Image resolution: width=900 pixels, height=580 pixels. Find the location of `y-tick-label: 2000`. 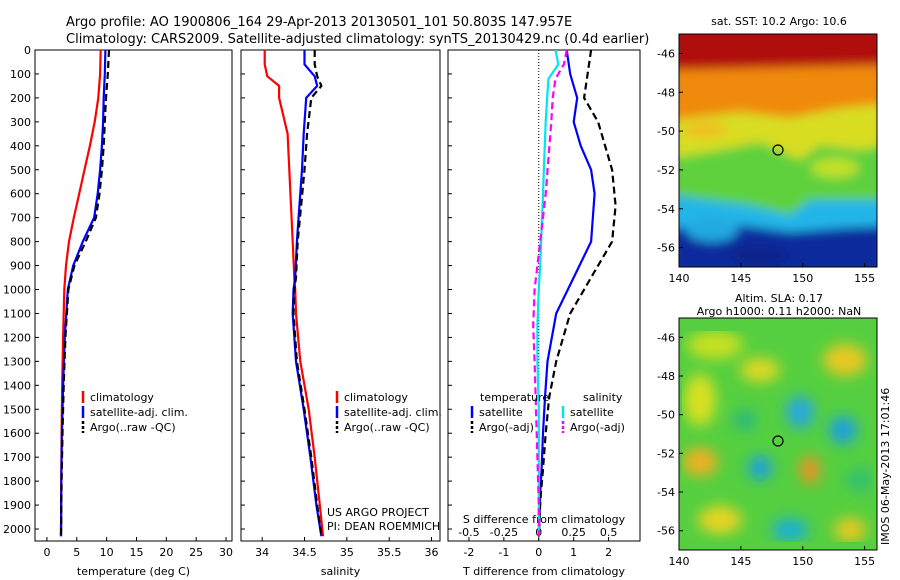

y-tick-label: 2000 is located at coordinates (17, 529).